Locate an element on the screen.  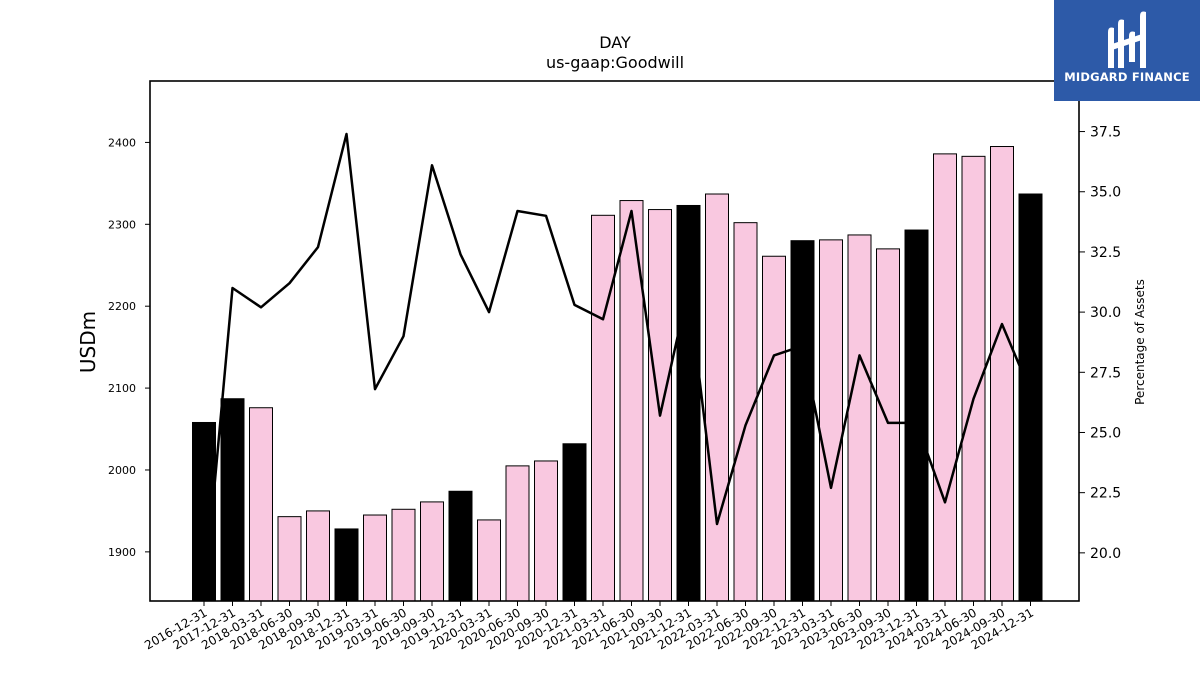
y-tick-label: 2000 is located at coordinates (122, 470).